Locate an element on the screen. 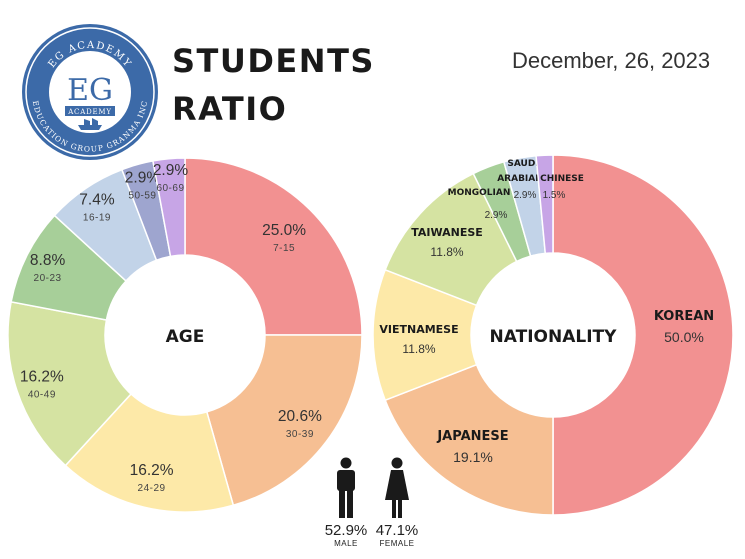 The image size is (745, 559). slice-value-saudi-arabian: 2.9% is located at coordinates (525, 195).